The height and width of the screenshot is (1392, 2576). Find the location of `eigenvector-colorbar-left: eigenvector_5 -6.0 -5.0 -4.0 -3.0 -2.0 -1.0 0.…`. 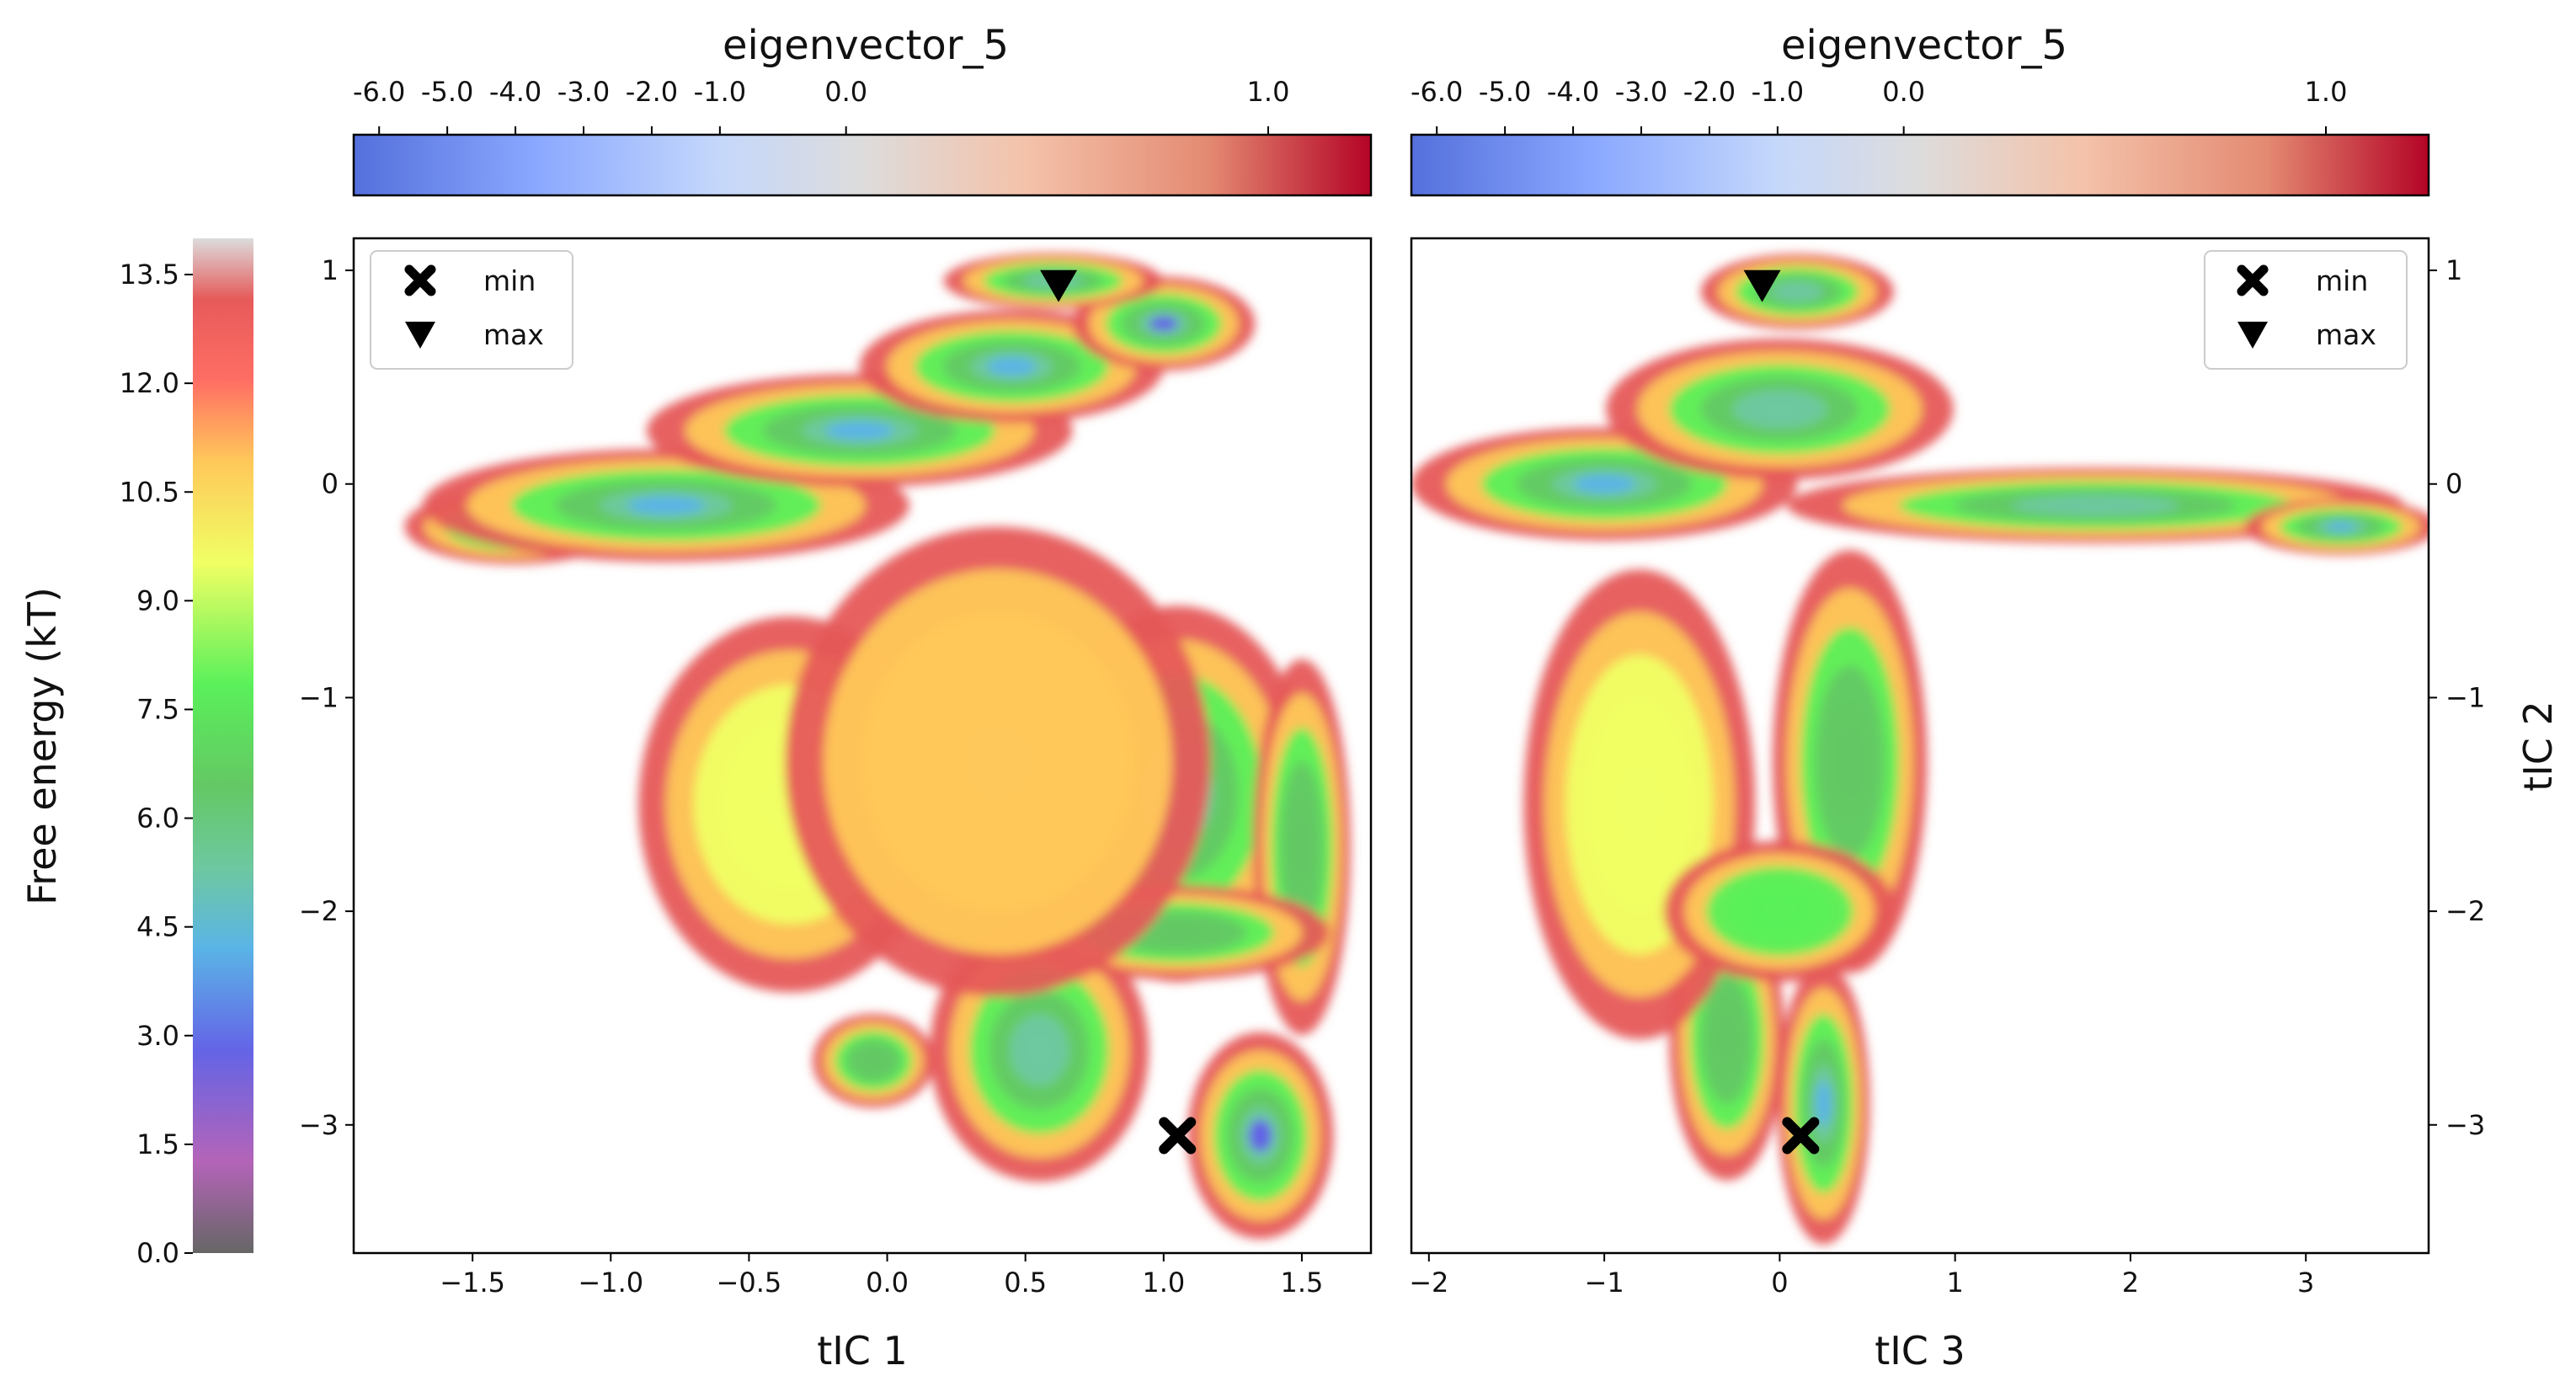

eigenvector-colorbar-left: eigenvector_5 -6.0 -5.0 -4.0 -3.0 -2.0 -1.0 0.… is located at coordinates (862, 109).